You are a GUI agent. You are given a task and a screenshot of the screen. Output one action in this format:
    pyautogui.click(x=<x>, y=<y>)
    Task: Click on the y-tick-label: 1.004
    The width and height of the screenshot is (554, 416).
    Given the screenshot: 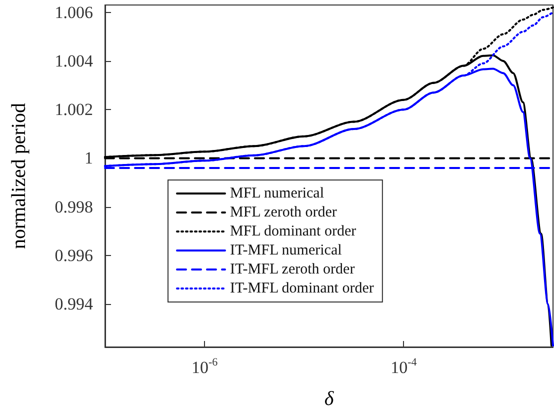 What is the action you would take?
    pyautogui.click(x=74, y=60)
    